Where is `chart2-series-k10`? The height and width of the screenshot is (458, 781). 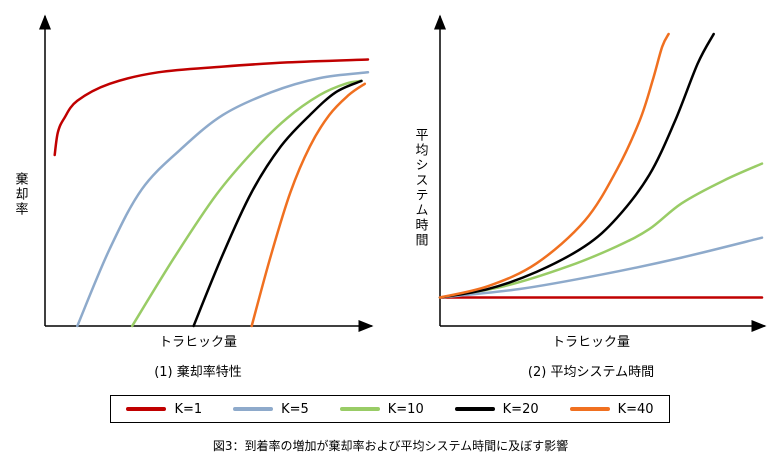
chart2-series-k10 is located at coordinates (601, 230).